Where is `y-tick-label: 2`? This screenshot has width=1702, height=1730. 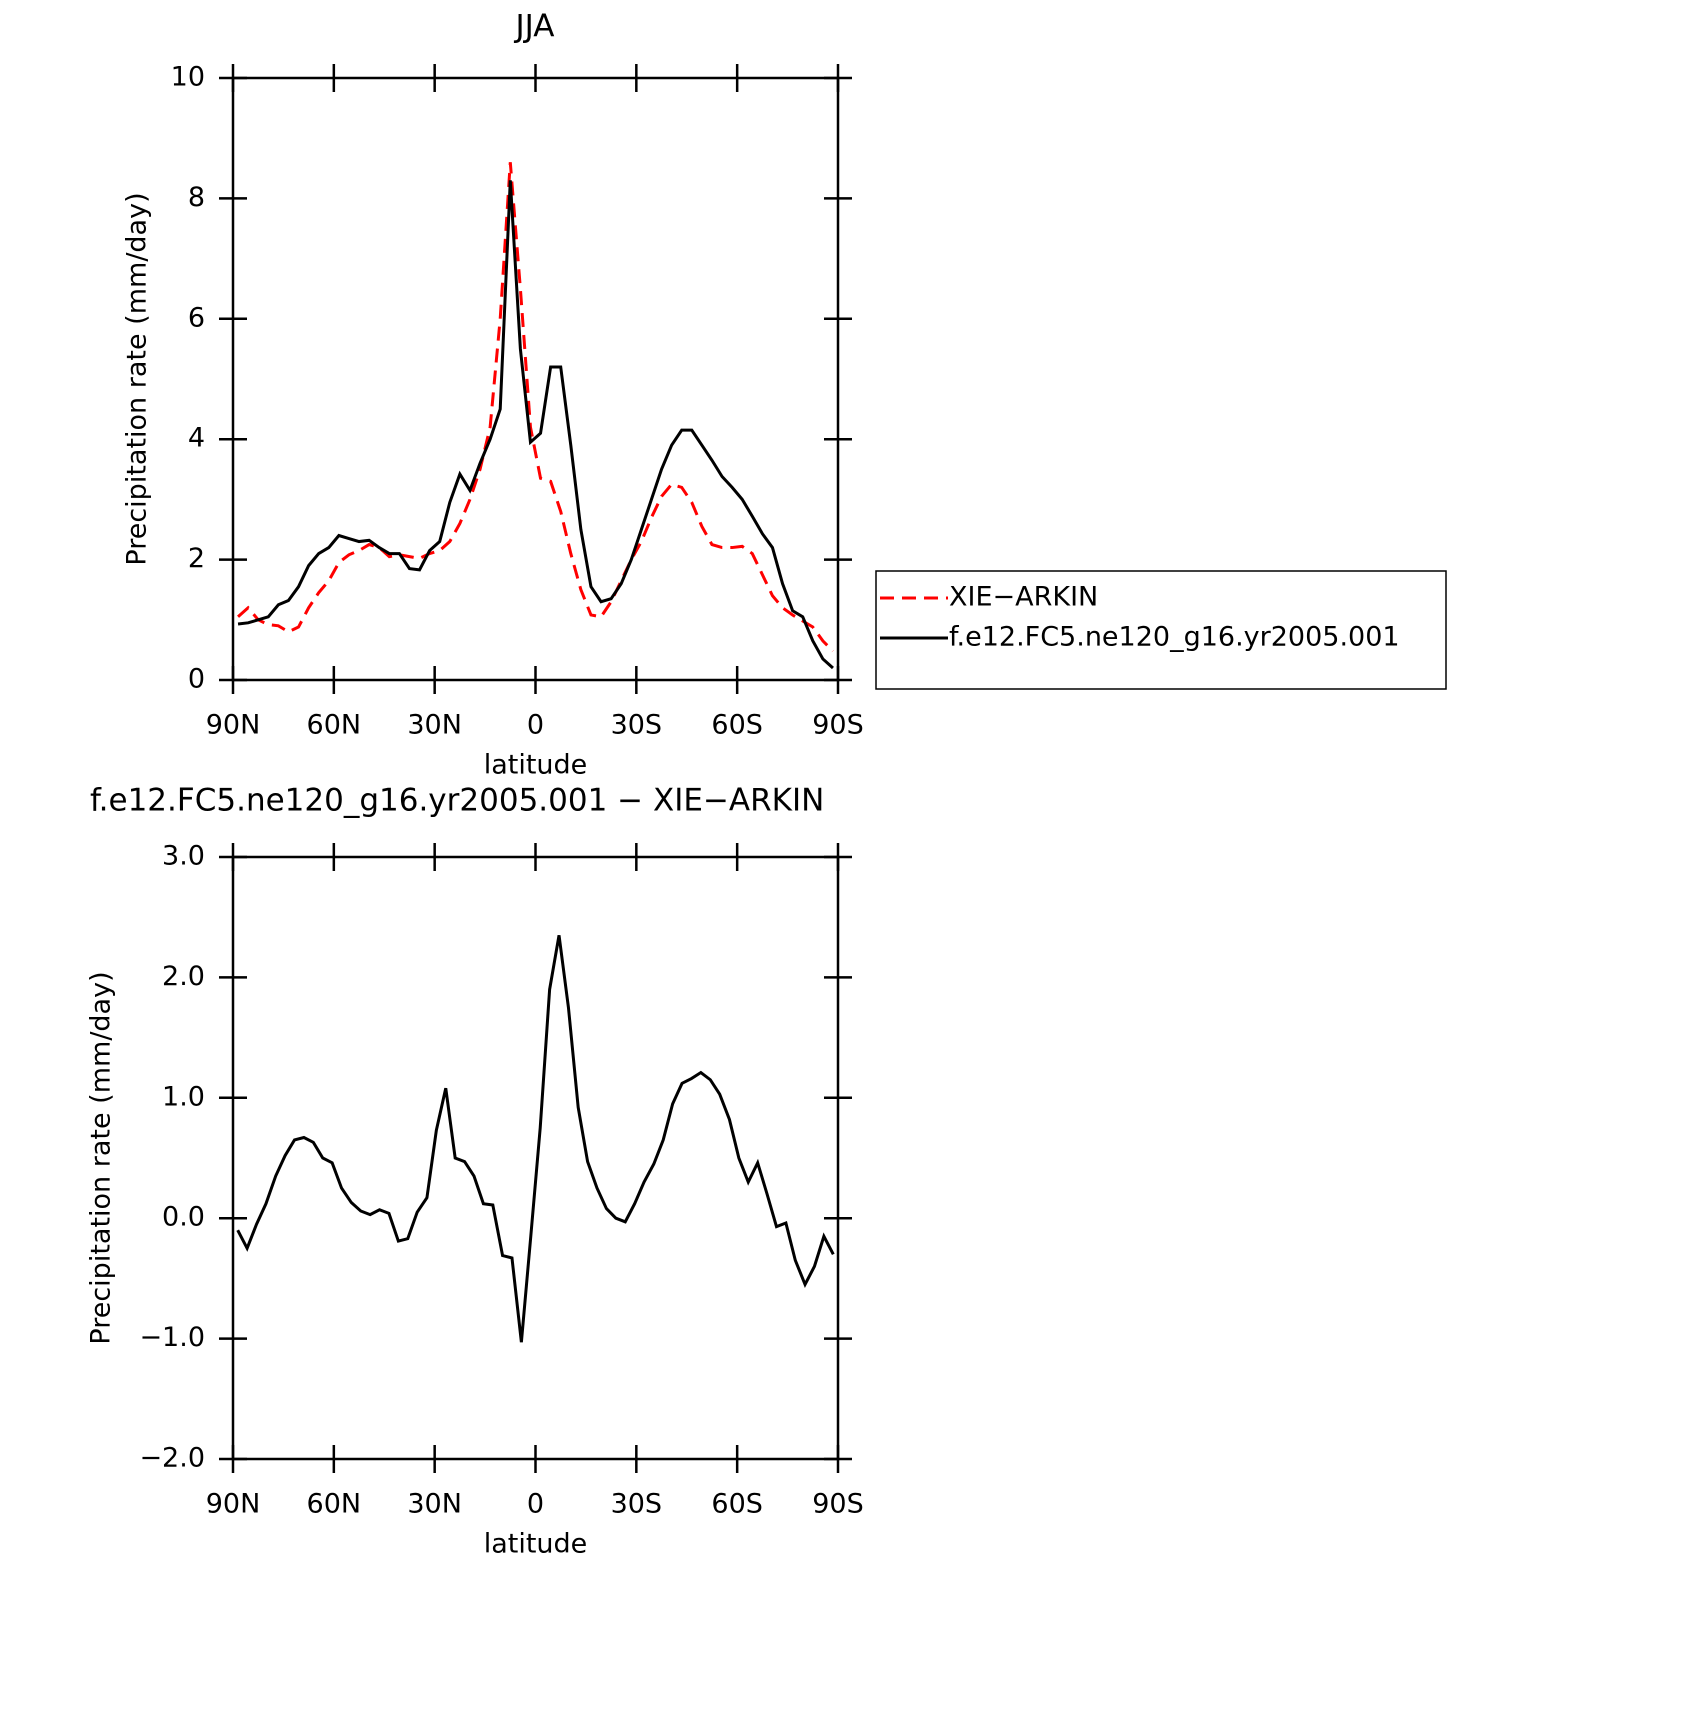
y-tick-label: 2 is located at coordinates (196, 558).